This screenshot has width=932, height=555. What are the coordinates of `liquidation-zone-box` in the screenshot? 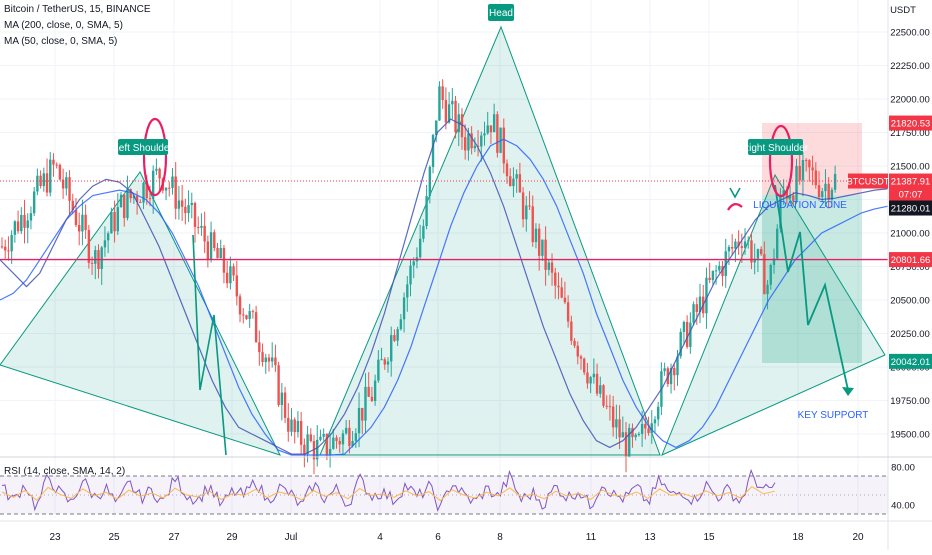 It's located at (812, 159).